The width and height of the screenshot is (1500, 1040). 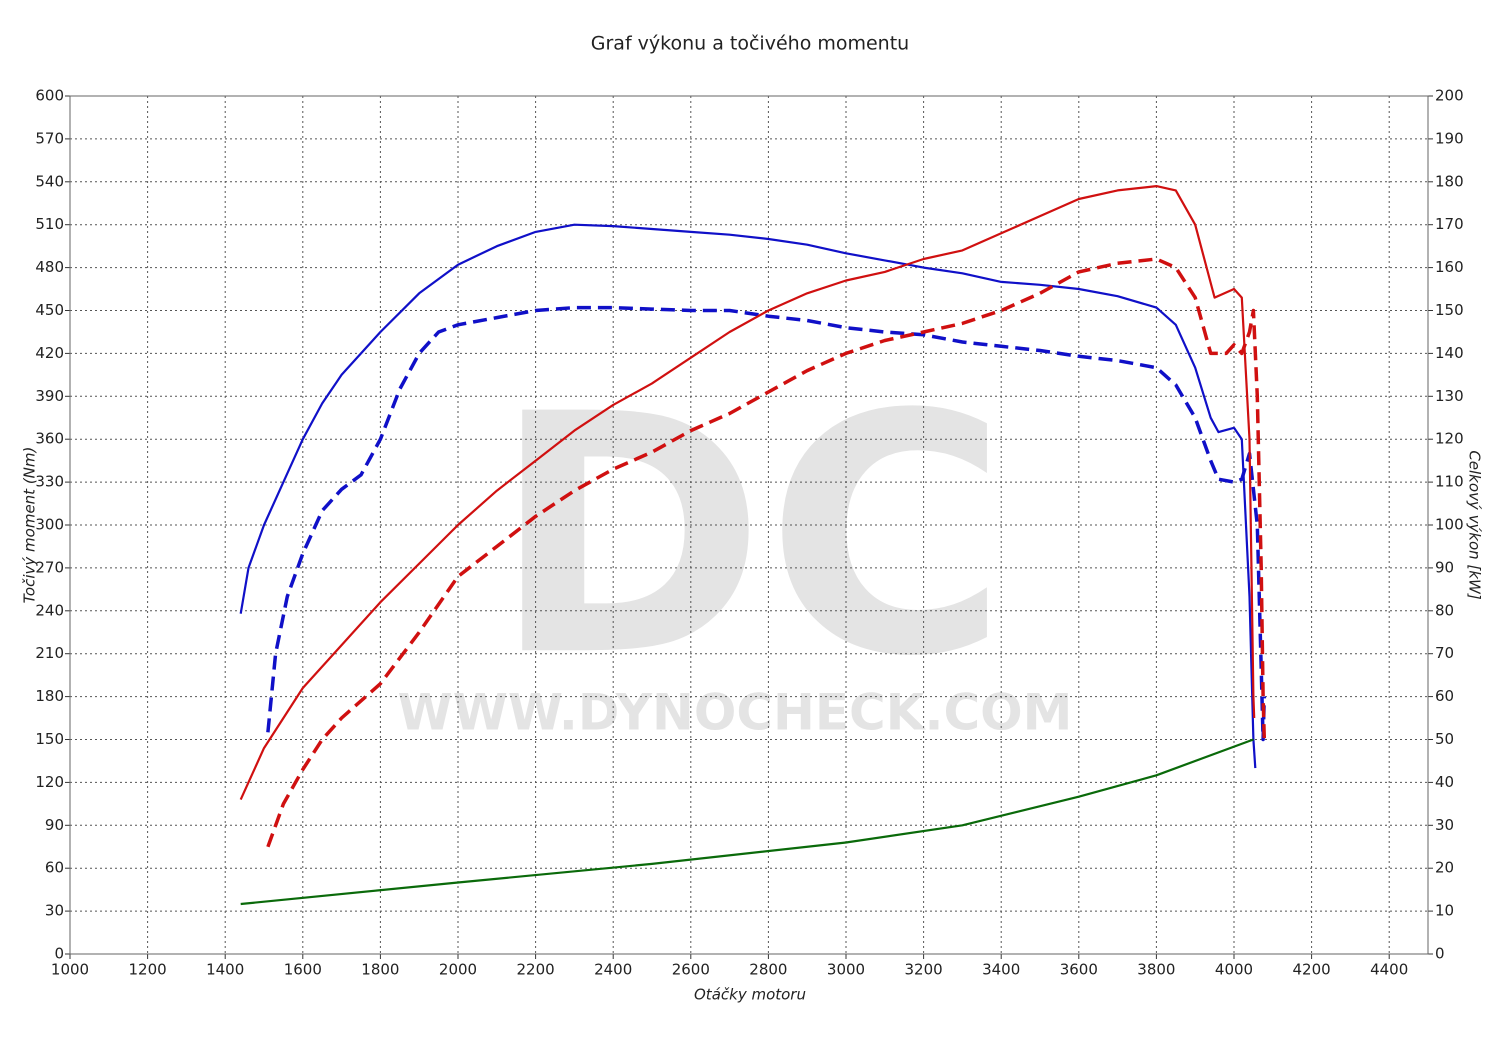 What do you see at coordinates (750, 995) in the screenshot?
I see `x-axis-label: Otáčky motoru` at bounding box center [750, 995].